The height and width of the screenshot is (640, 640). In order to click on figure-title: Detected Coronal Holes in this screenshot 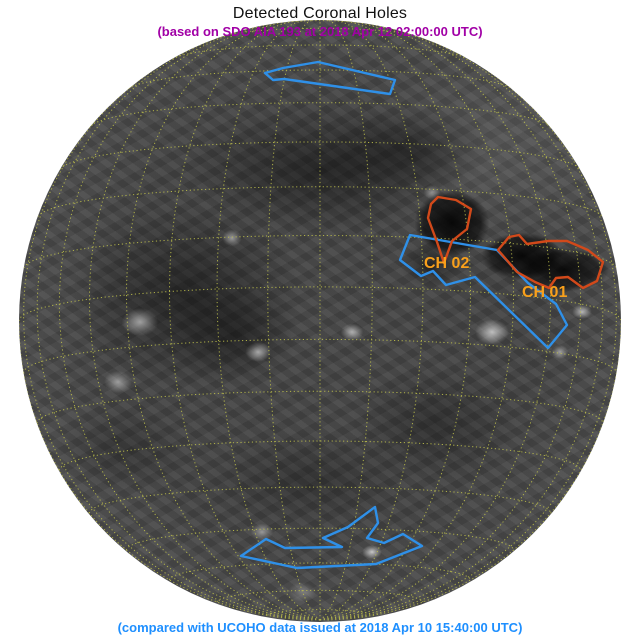, I will do `click(320, 13)`.